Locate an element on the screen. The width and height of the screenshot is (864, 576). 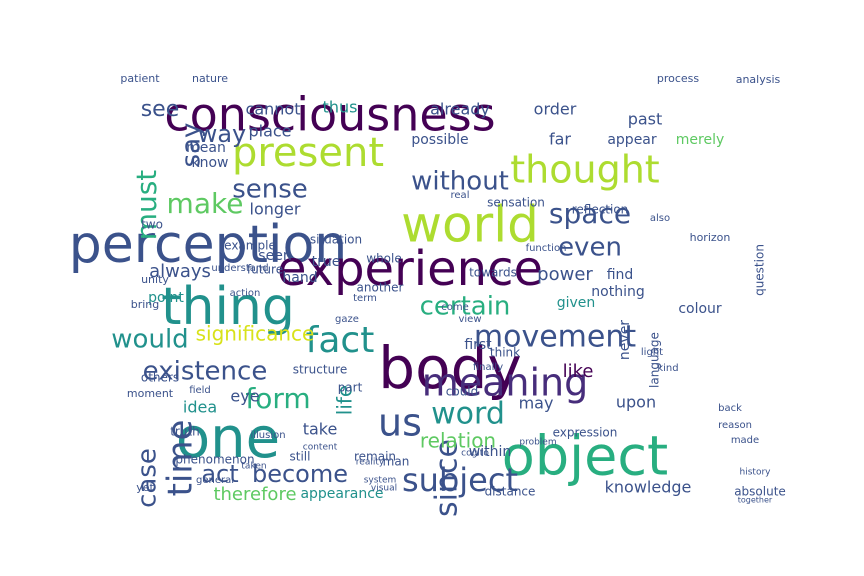
word-appearance: appearance is located at coordinates (341, 494).